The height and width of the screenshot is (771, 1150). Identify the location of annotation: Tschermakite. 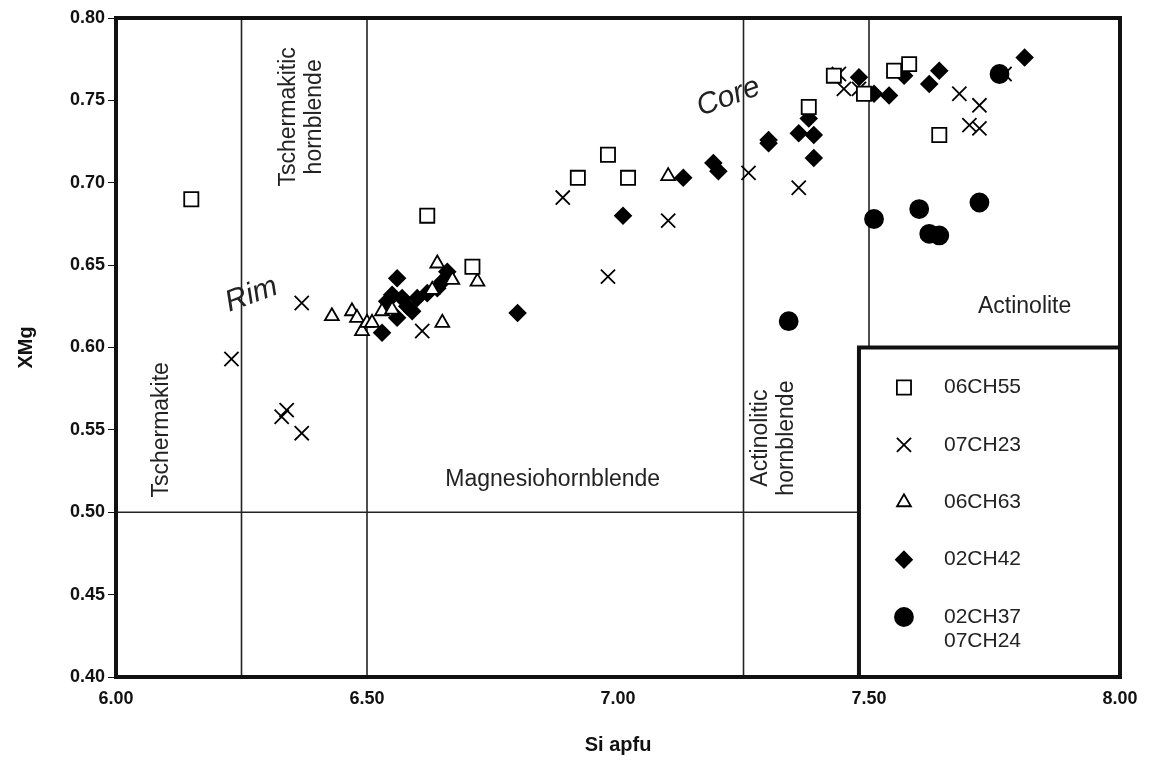
(159, 430).